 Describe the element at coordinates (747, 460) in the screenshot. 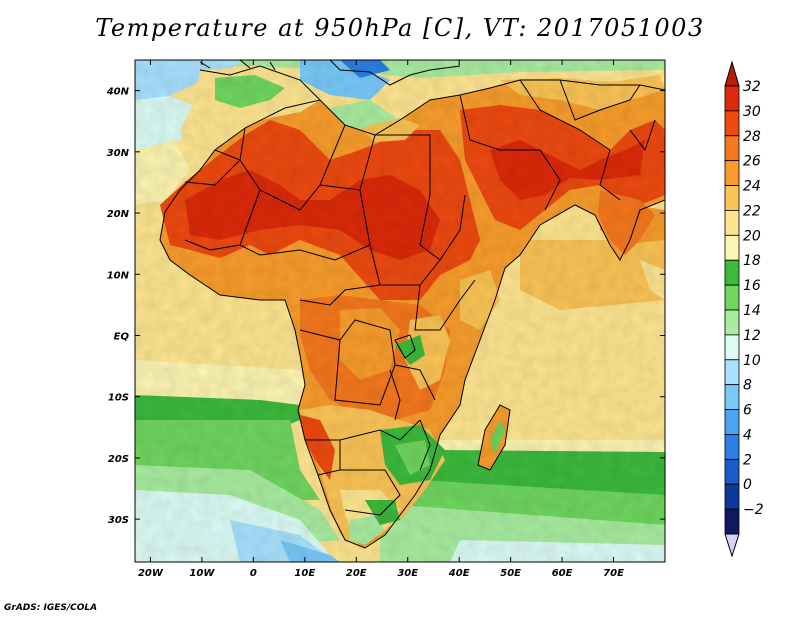

I see `colorbar-label: 2` at that location.